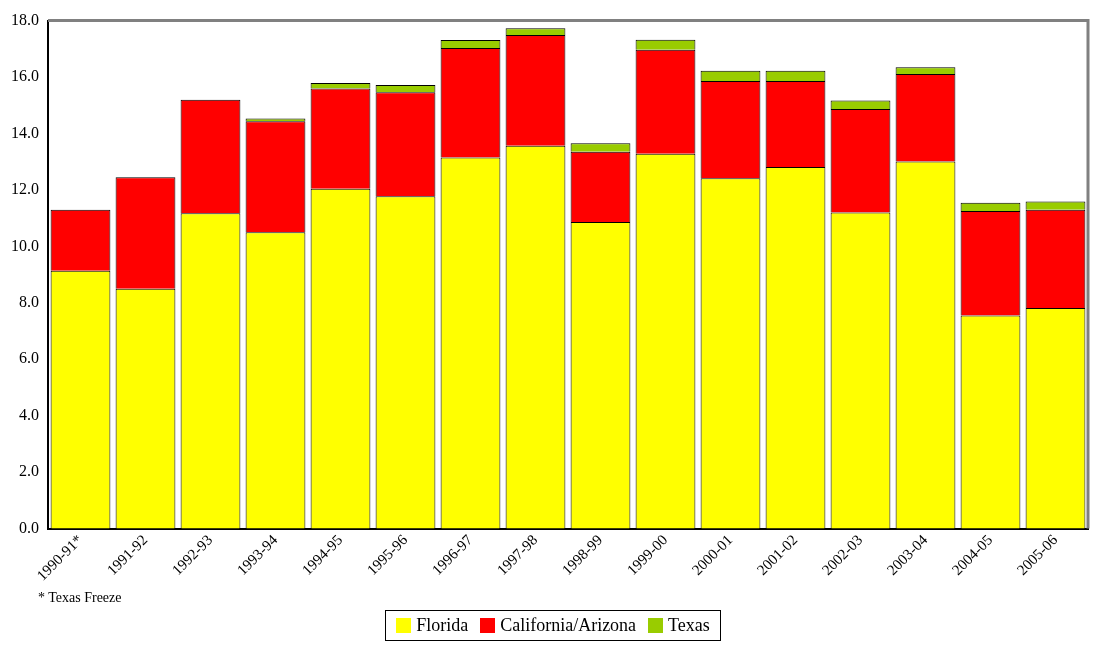  What do you see at coordinates (25, 189) in the screenshot?
I see `y-tick-label: 12.0` at bounding box center [25, 189].